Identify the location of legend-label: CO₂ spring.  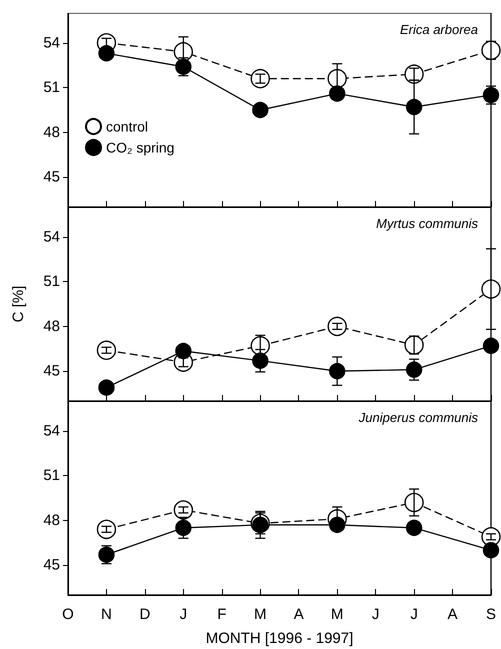
(140, 148).